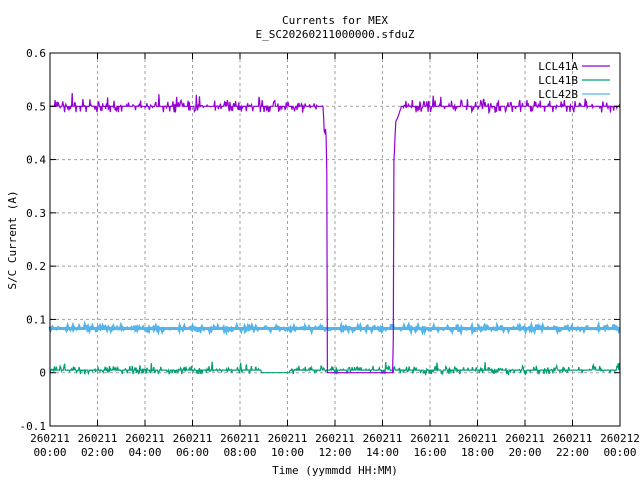 The image size is (640, 484). Describe the element at coordinates (12, 239) in the screenshot. I see `y-axis-label: S/C Current (A)` at that location.